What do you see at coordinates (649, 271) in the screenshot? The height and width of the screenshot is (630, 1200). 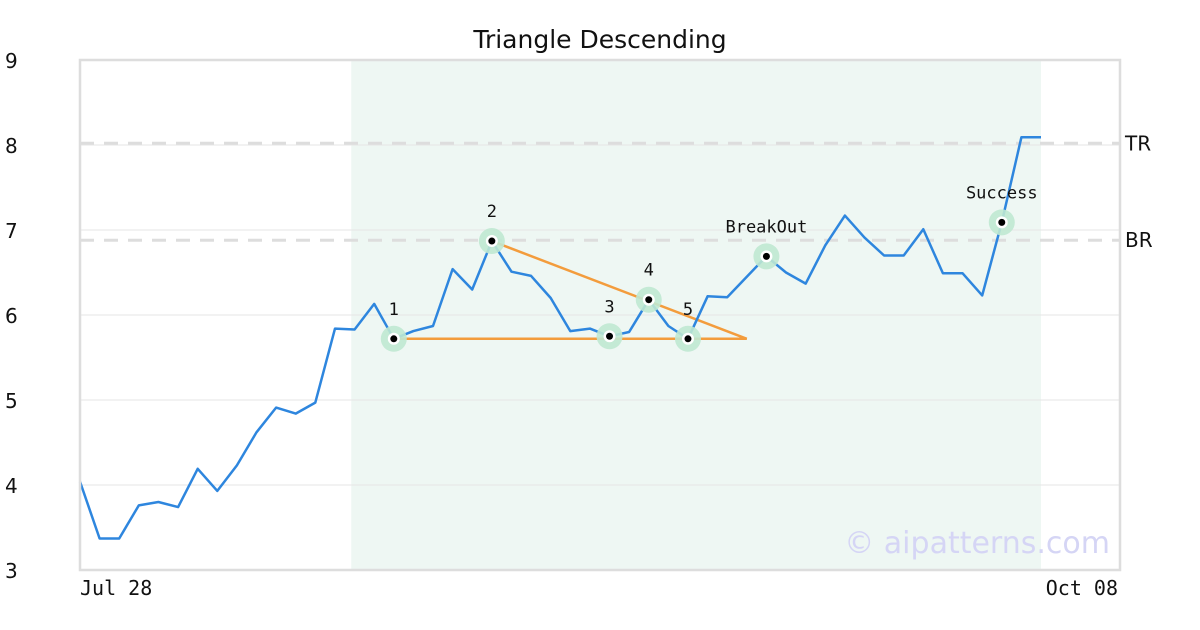 I see `point-label-4: 4` at bounding box center [649, 271].